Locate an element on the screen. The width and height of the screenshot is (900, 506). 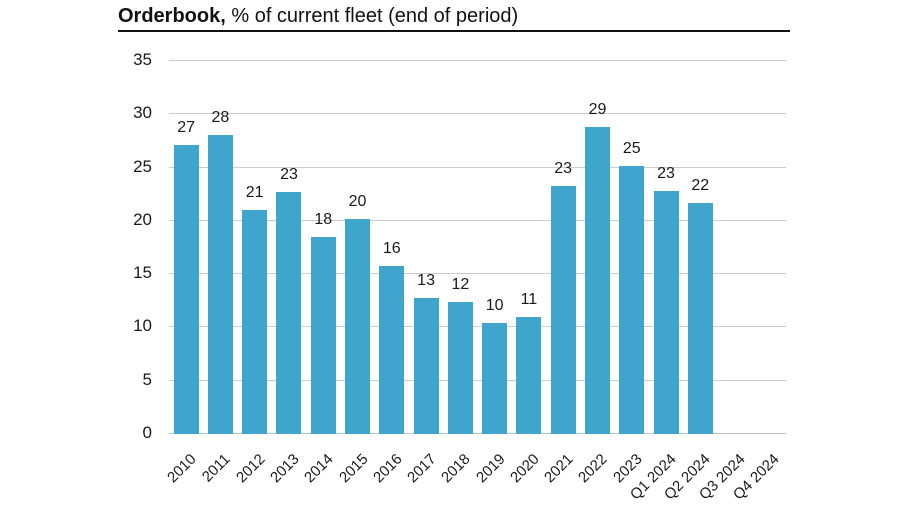
bar-value-label: 10 is located at coordinates (494, 306).